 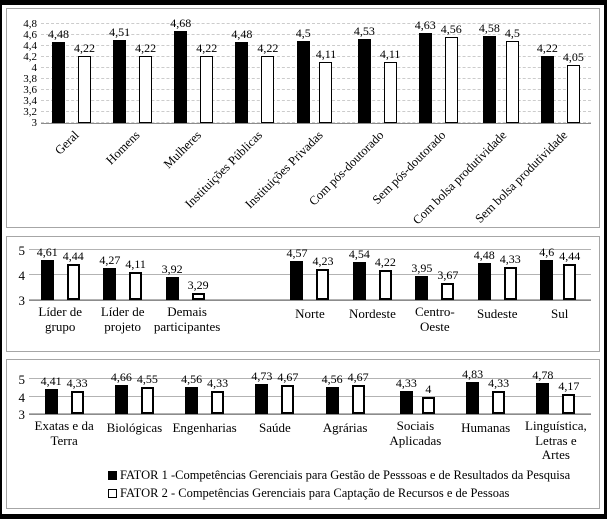 I want to click on bar-group: 4,48 4,22, so click(x=254, y=74).